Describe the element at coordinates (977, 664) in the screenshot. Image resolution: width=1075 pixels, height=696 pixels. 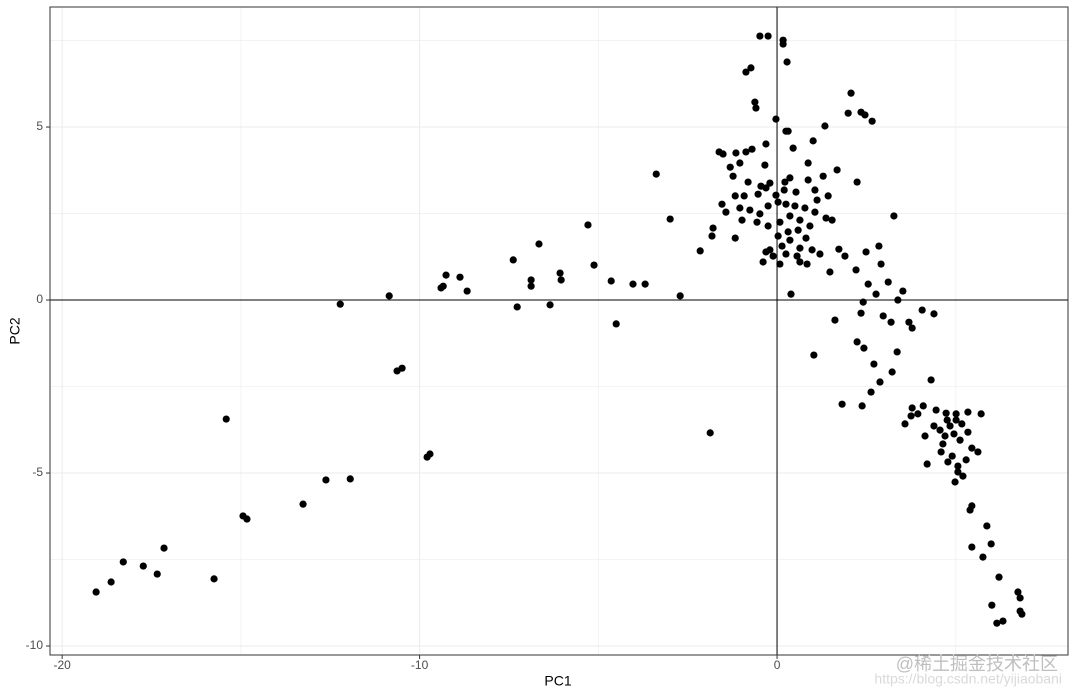
I see `watermark-site: @稀土掘金技术社区` at that location.